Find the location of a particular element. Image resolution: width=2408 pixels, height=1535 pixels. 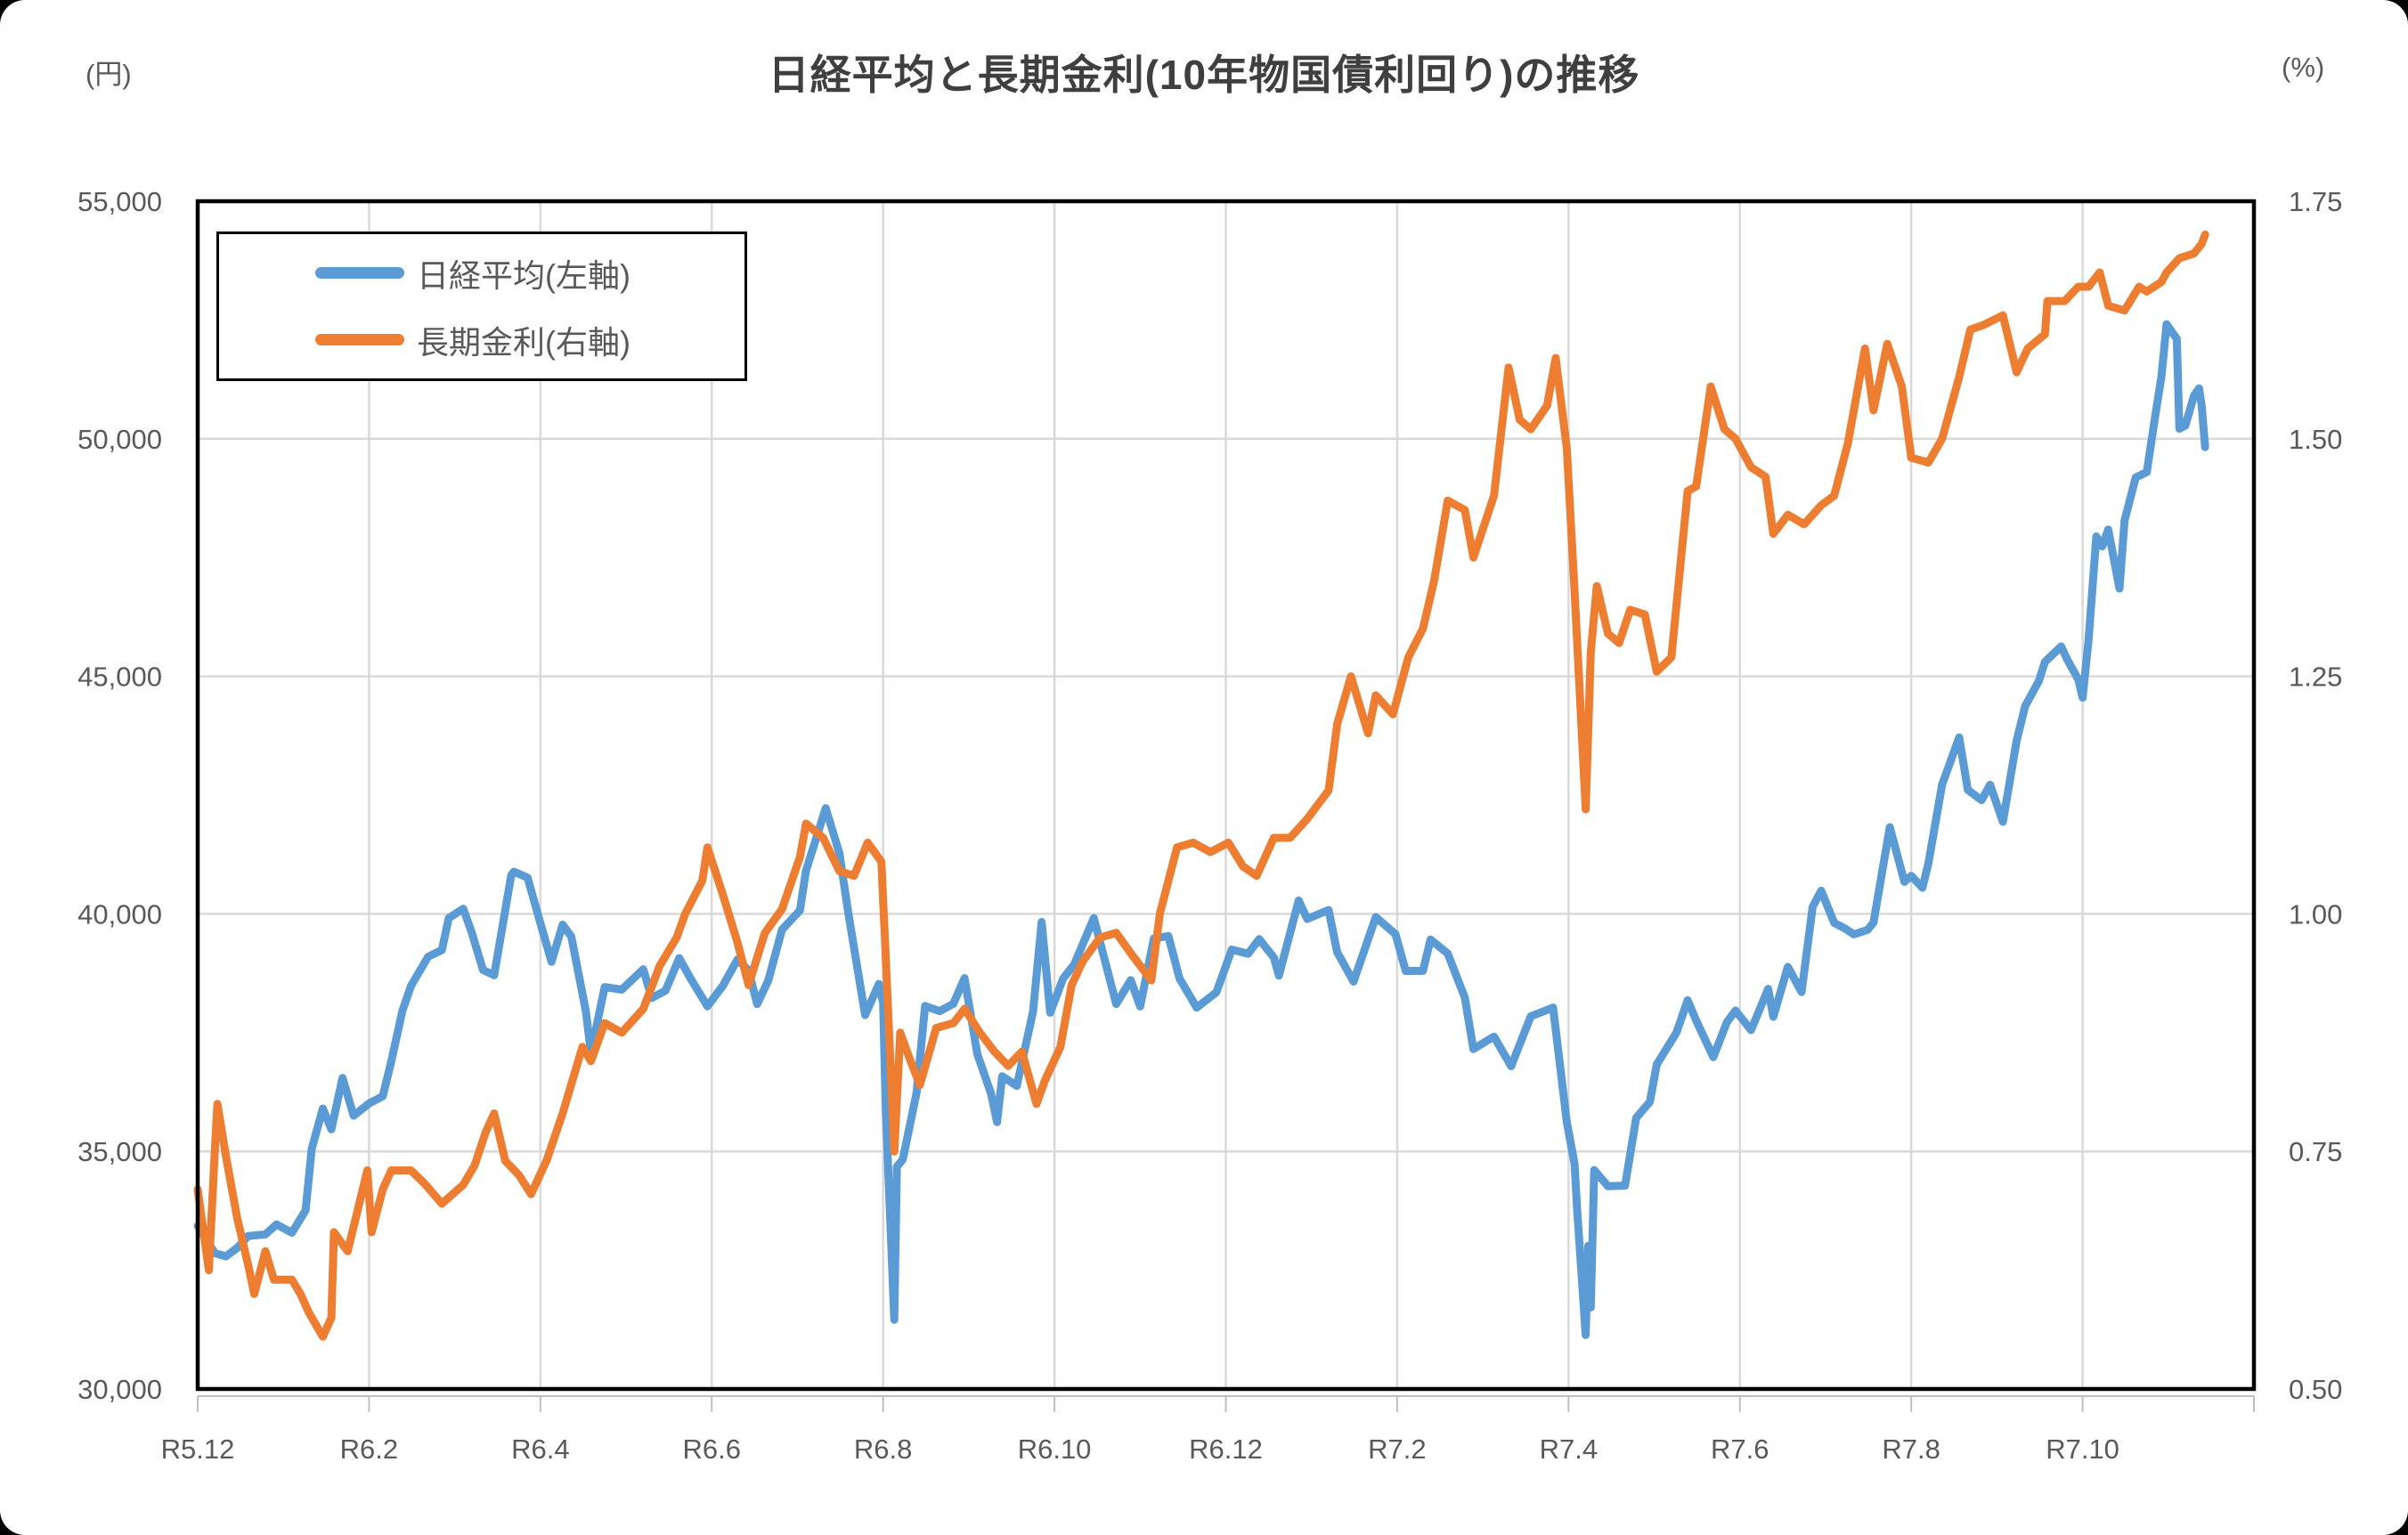

y-axis-tick-label-right: 1.25 is located at coordinates (2315, 678).